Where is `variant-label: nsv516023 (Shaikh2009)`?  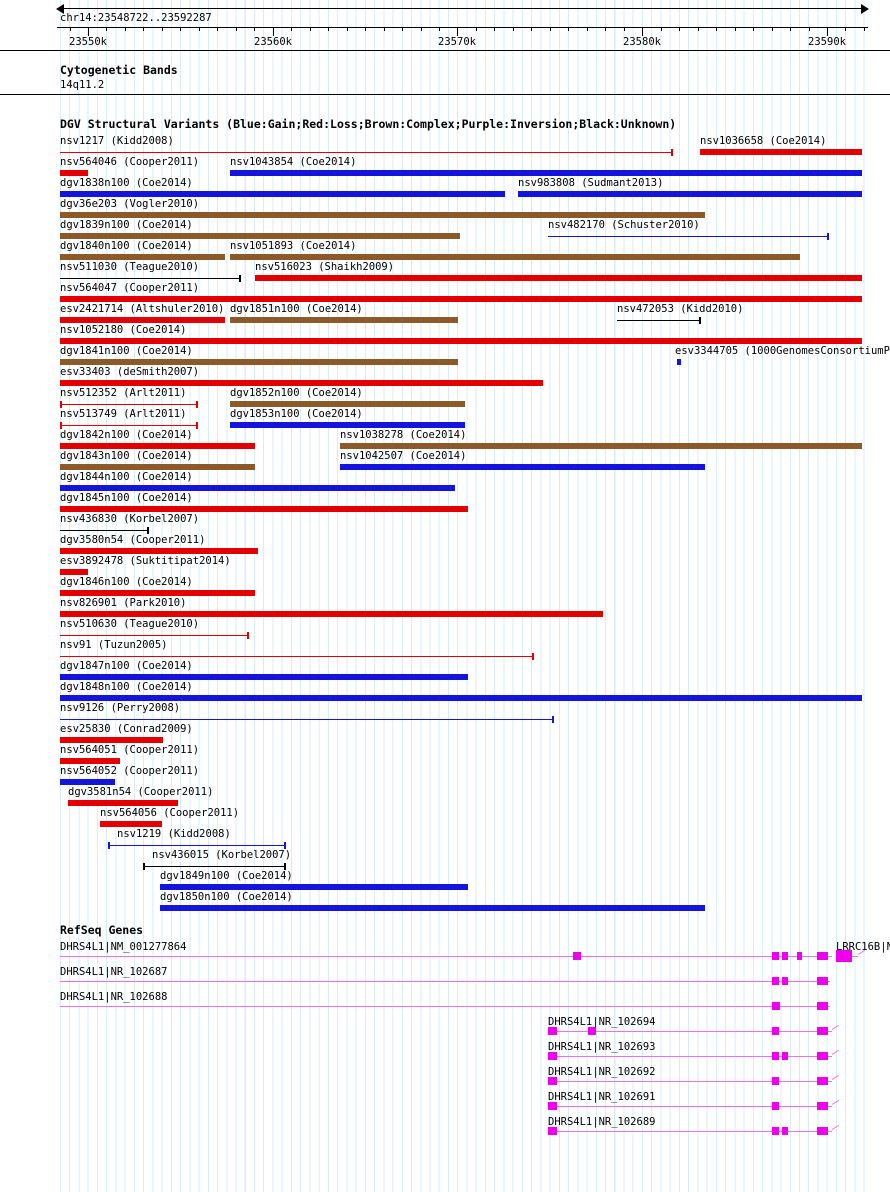 variant-label: nsv516023 (Shaikh2009) is located at coordinates (325, 267).